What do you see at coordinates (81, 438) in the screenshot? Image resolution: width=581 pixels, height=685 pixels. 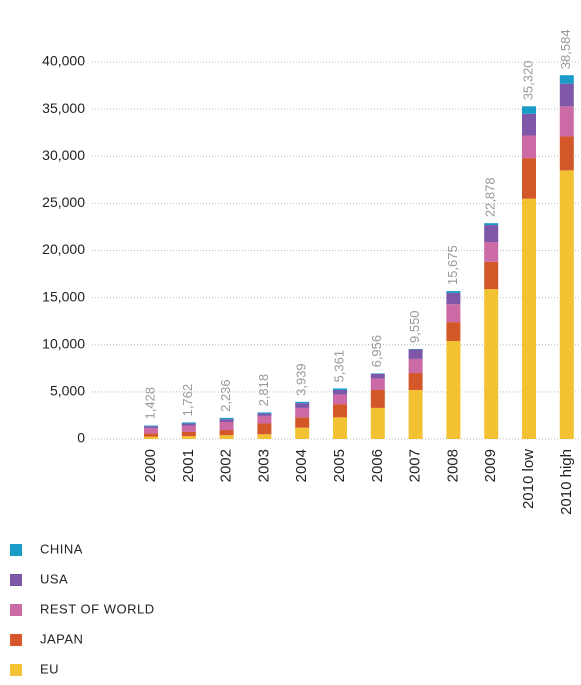 I see `y-tick-label: 0` at bounding box center [81, 438].